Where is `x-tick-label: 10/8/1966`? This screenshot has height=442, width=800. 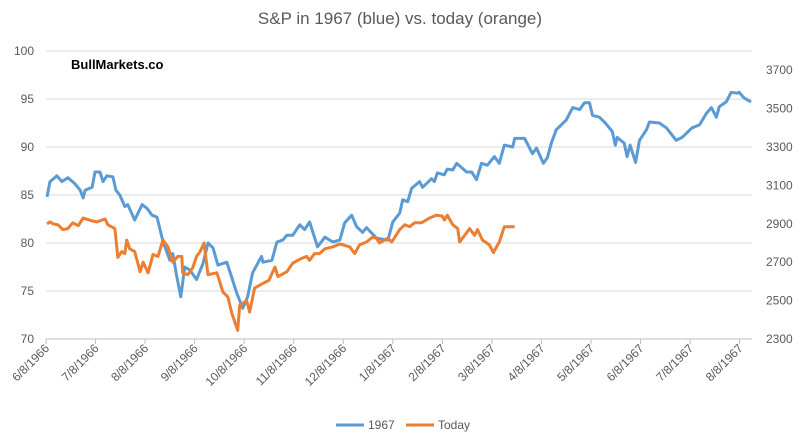 x-tick-label: 10/8/1966 is located at coordinates (227, 365).